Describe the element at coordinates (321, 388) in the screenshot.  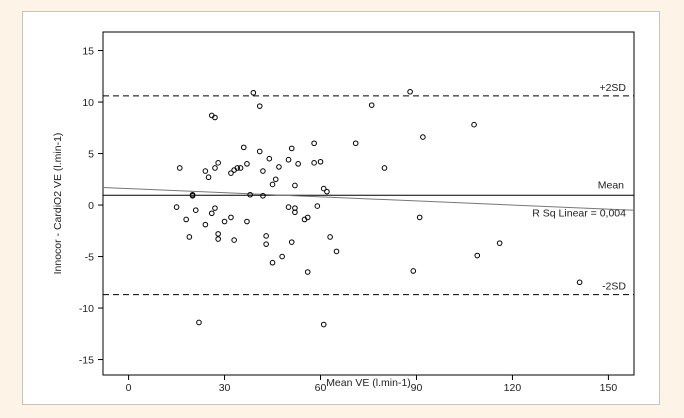
I see `x-tick-label: 60` at that location.